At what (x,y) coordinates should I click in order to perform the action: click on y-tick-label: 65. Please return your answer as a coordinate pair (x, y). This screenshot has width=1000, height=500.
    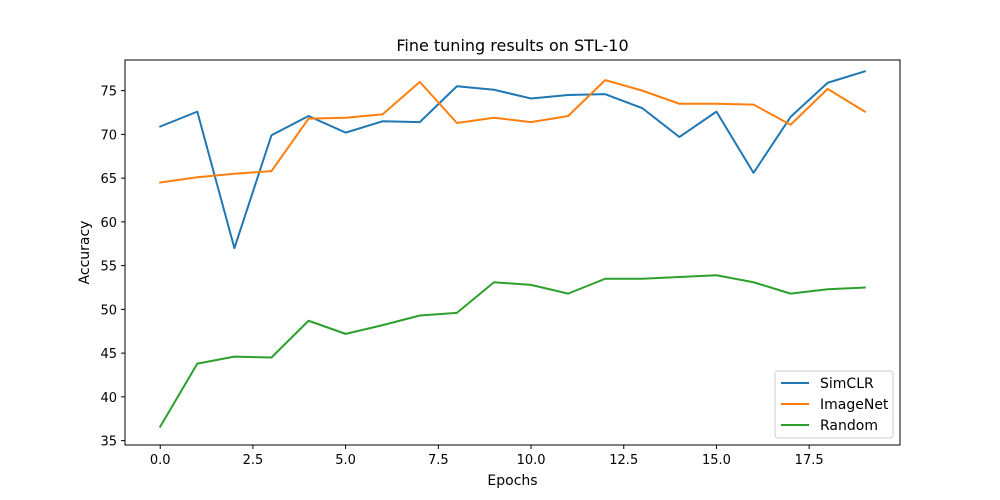
    Looking at the image, I should click on (108, 179).